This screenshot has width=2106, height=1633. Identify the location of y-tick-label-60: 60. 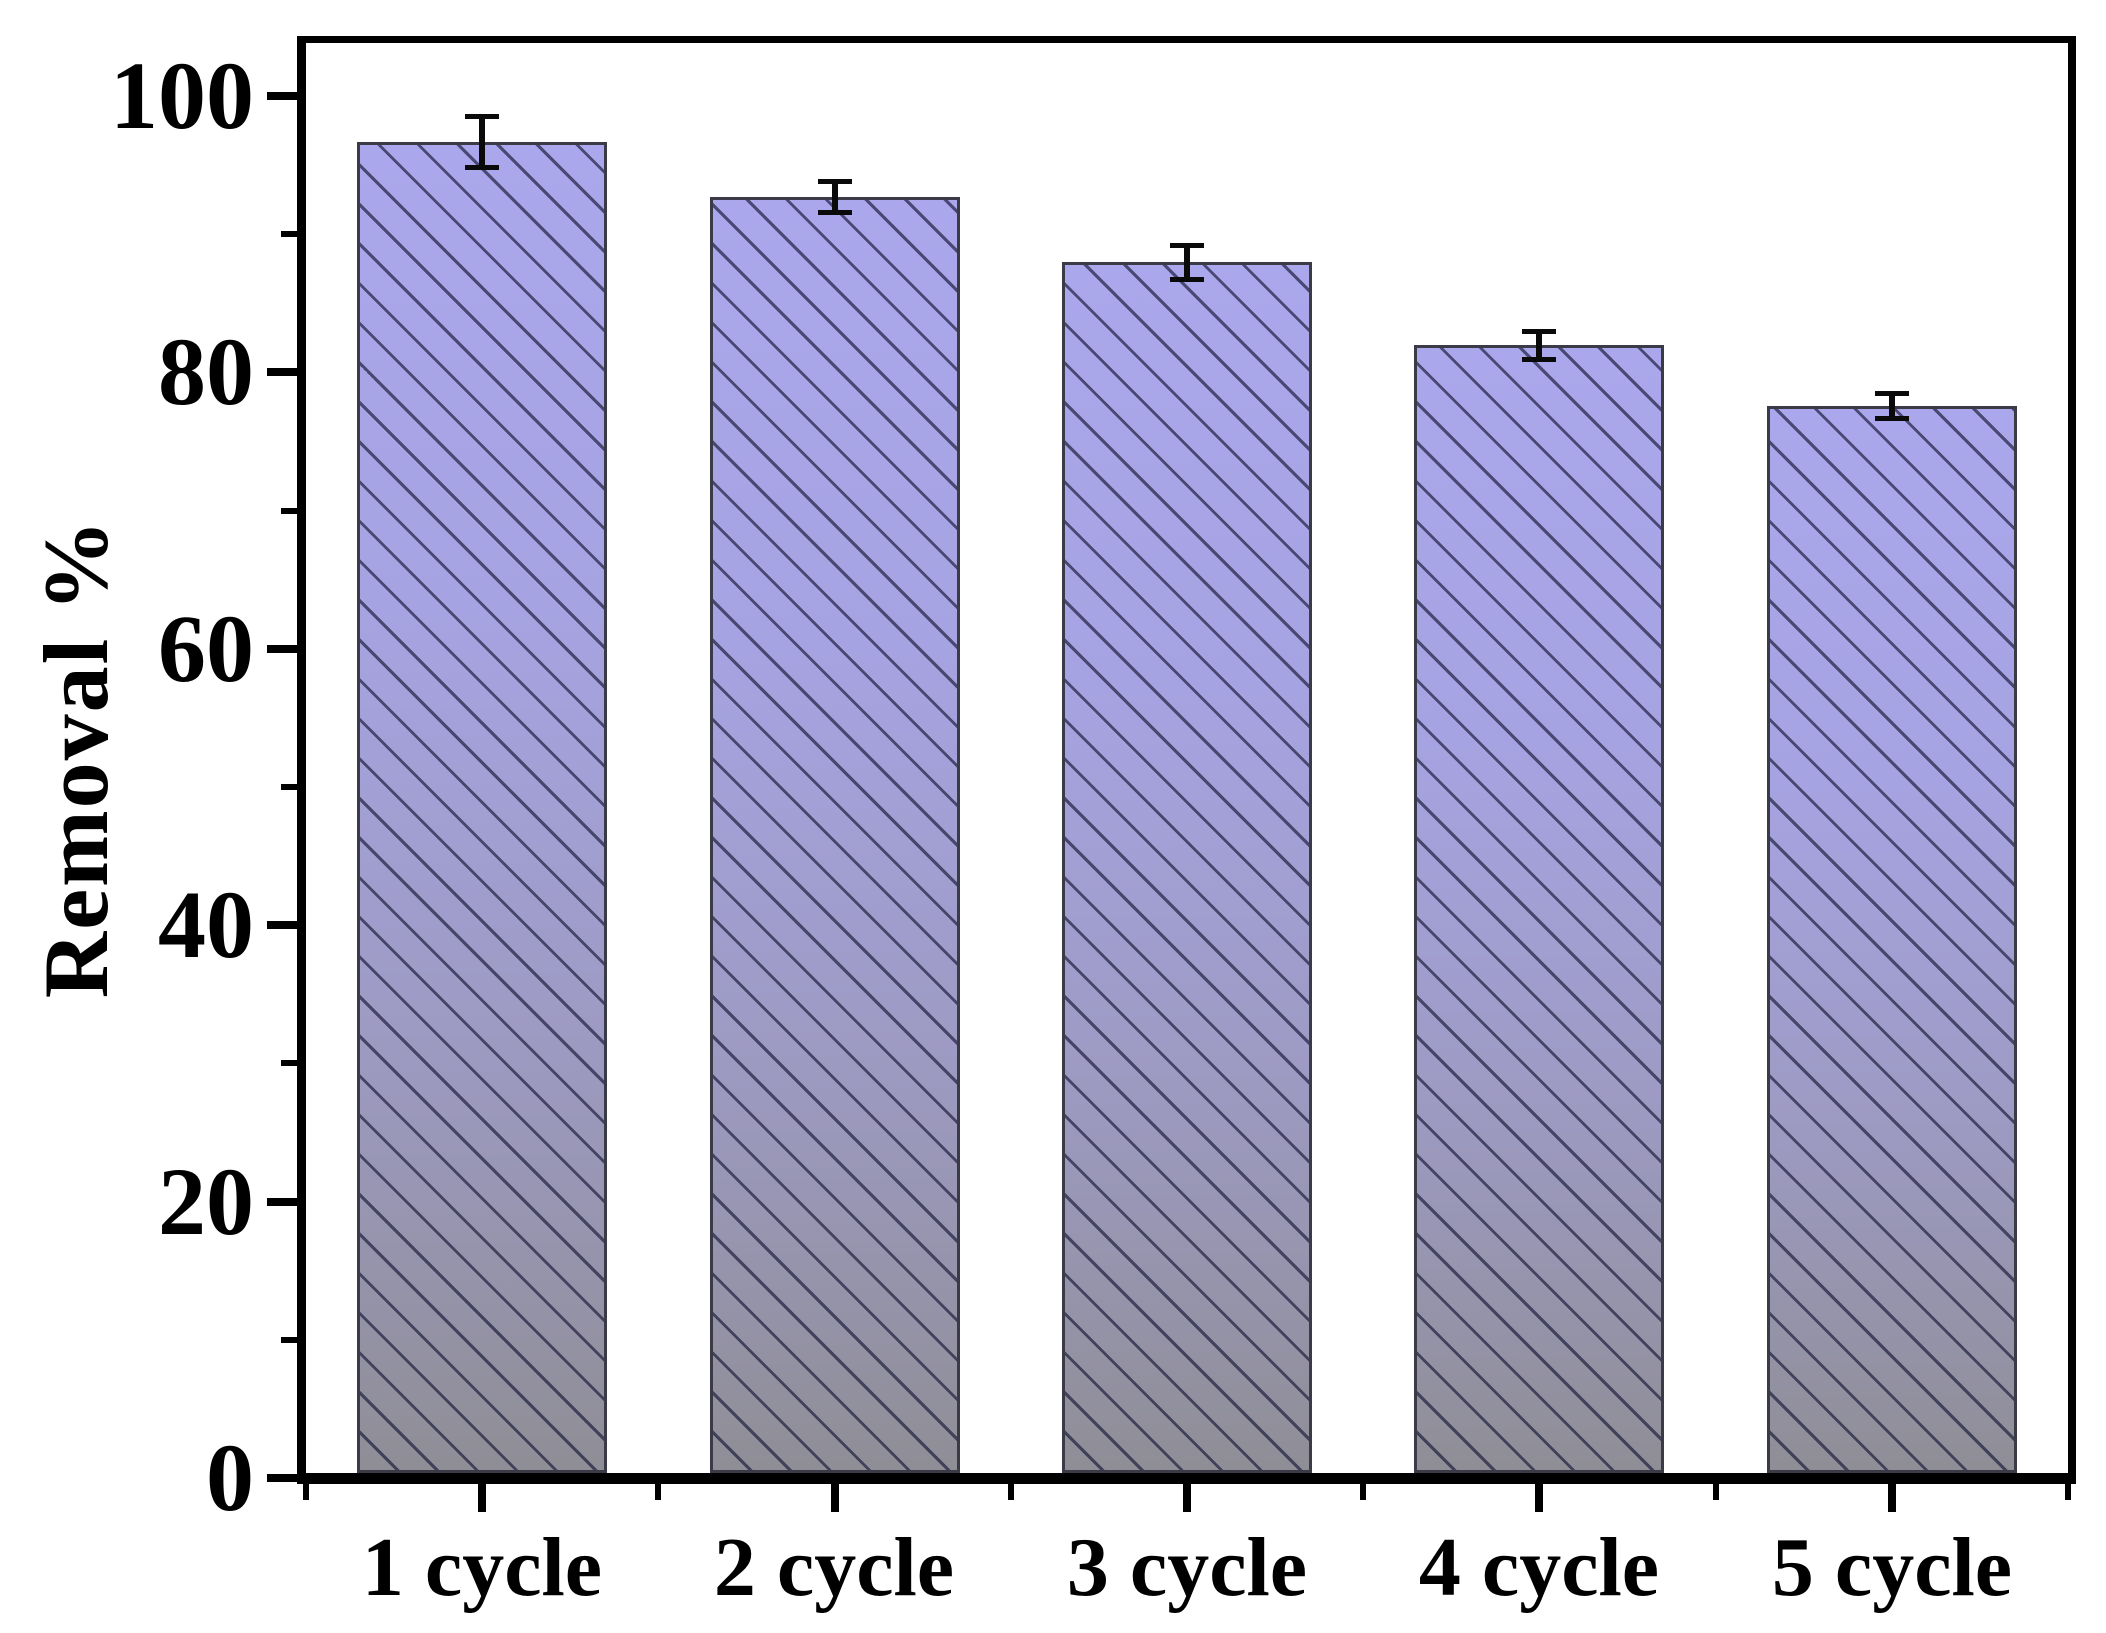
(206, 648).